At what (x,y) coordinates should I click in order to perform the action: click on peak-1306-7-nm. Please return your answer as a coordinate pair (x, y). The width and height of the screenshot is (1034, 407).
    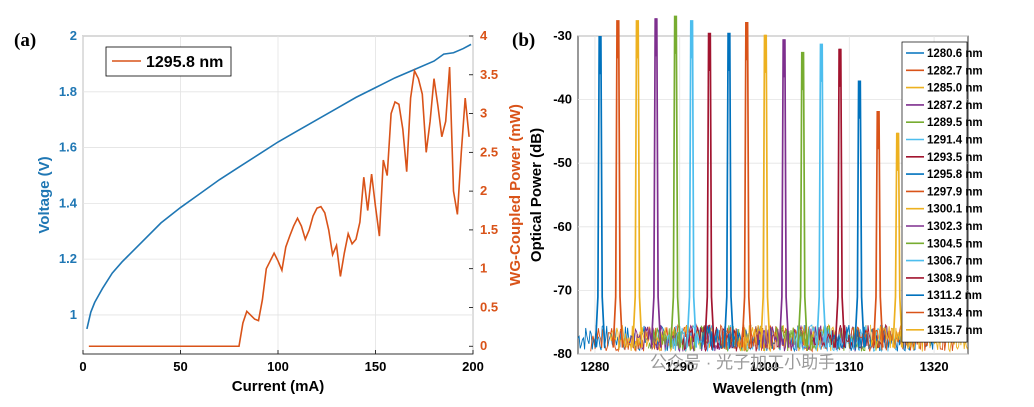
    Looking at the image, I should click on (821, 195).